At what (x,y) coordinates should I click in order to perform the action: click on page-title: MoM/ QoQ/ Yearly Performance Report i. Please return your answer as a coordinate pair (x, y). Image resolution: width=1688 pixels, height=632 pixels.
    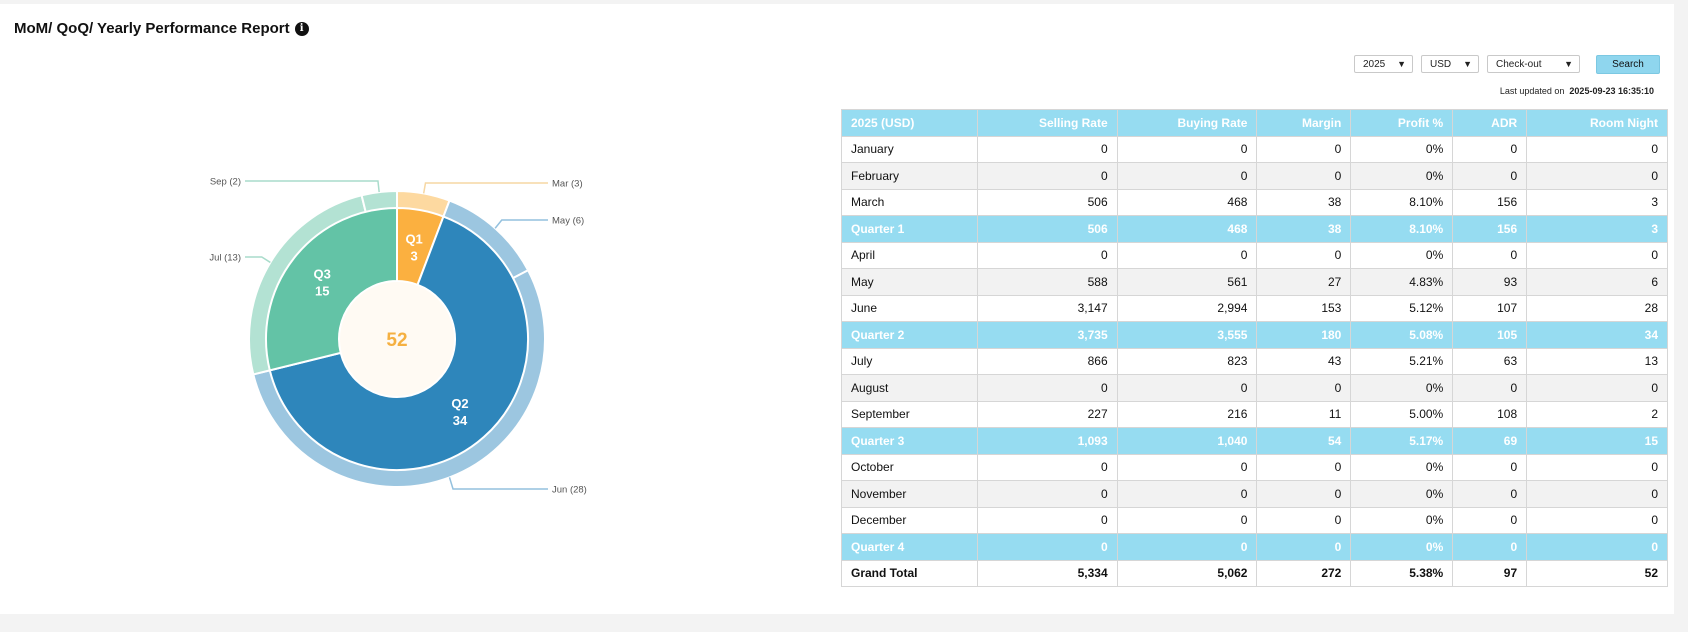
    Looking at the image, I should click on (161, 28).